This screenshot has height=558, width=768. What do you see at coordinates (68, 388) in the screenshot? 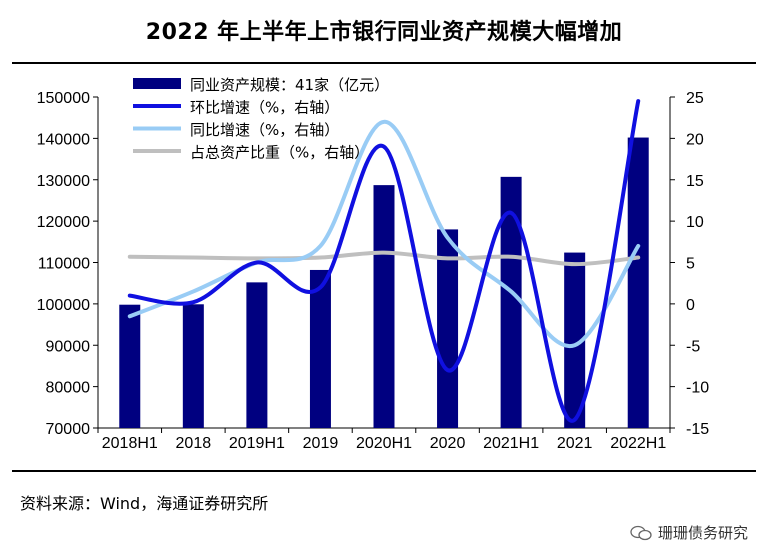
I see `left-tick-label: 80000` at bounding box center [68, 388].